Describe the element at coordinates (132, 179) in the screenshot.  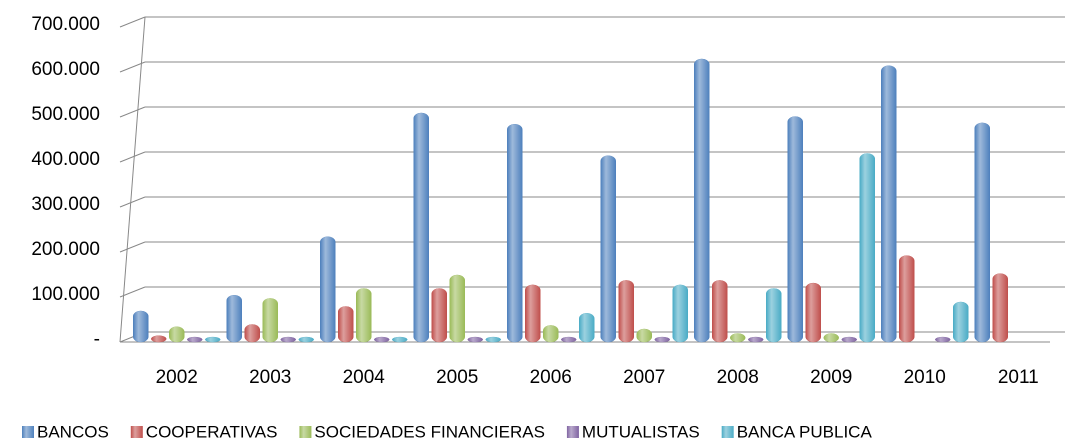
I see `back-wall-edge` at that location.